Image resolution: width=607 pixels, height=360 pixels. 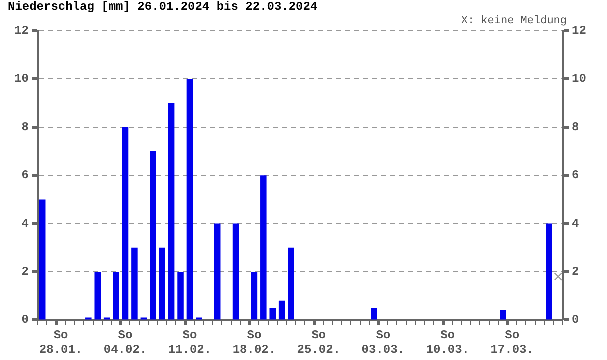 What do you see at coordinates (576, 223) in the screenshot?
I see `y2-tick-label: 4` at bounding box center [576, 223].